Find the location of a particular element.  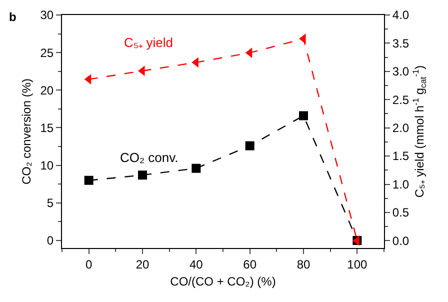

y2-tick-label: 2.5 is located at coordinates (401, 99).